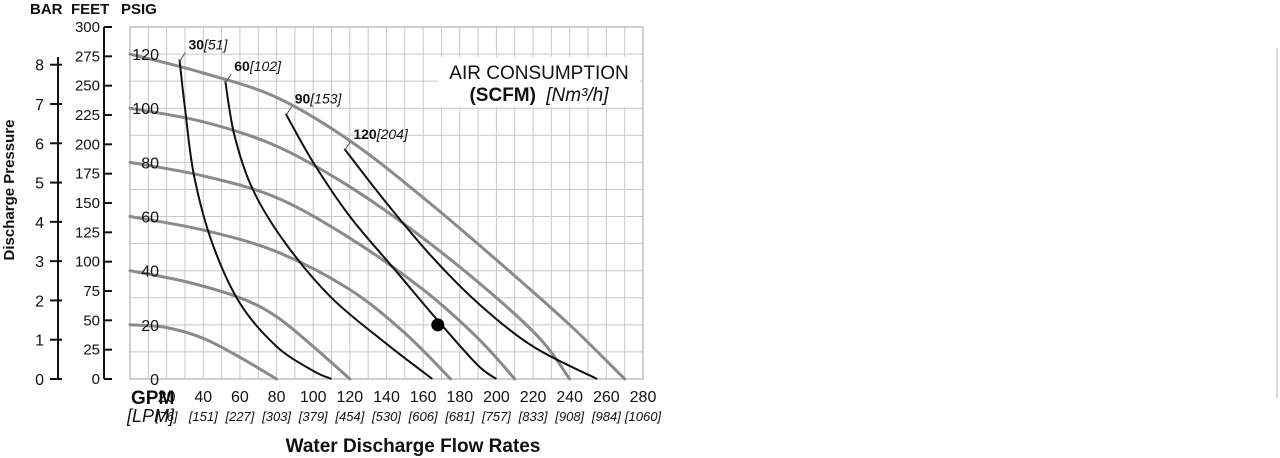  Describe the element at coordinates (276, 416) in the screenshot. I see `lpm-tick-label: [303]` at that location.